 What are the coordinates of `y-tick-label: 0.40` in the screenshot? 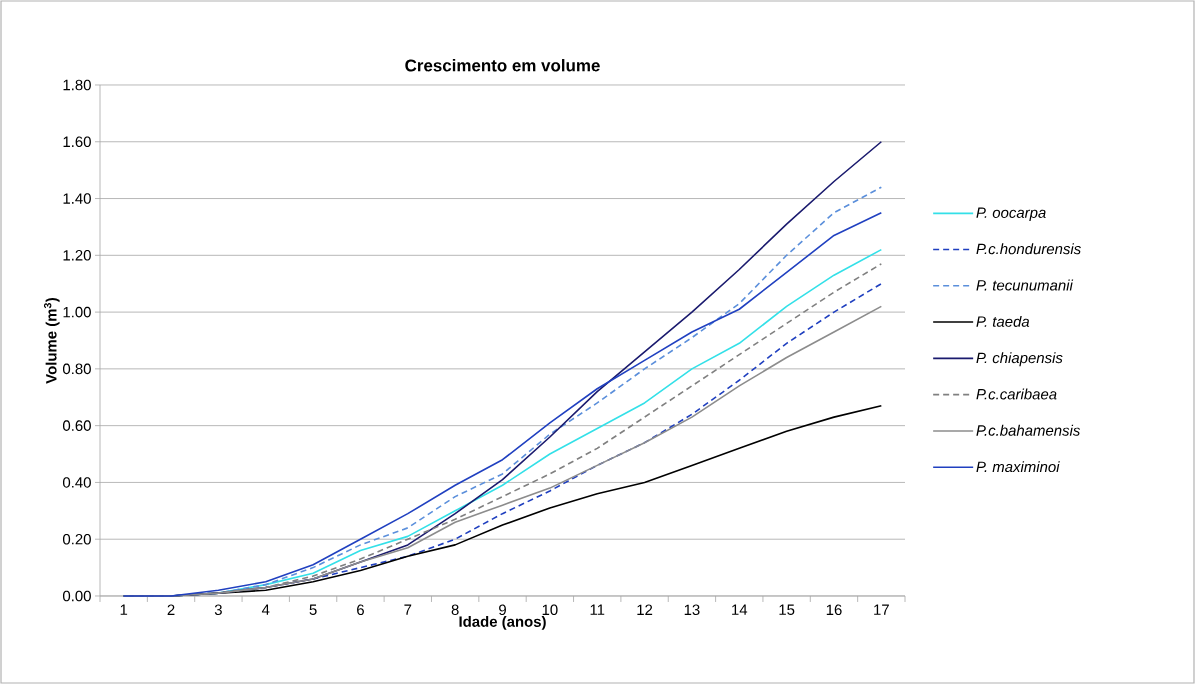 It's located at (76, 482).